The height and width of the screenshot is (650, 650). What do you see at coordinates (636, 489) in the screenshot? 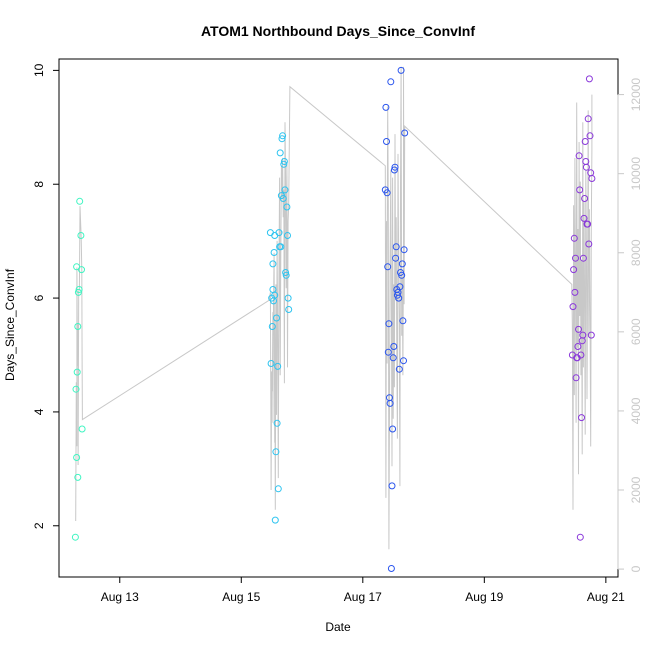
I see `y2-tick-label: 2000` at bounding box center [636, 489].